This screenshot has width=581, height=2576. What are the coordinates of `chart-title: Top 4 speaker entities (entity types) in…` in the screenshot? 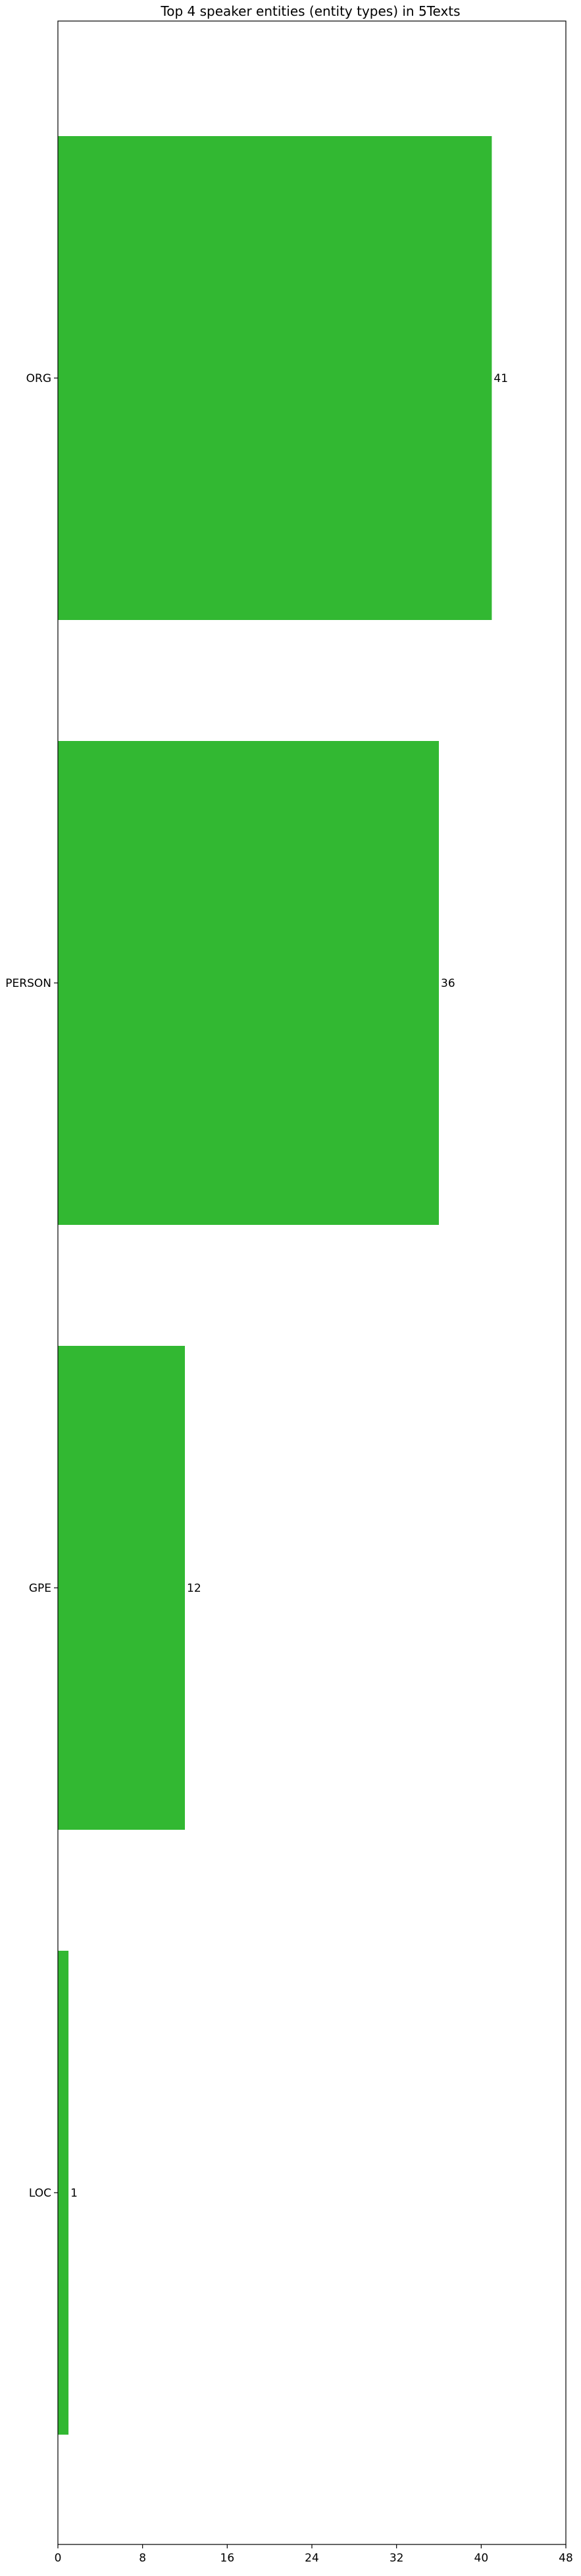 It's located at (310, 11).